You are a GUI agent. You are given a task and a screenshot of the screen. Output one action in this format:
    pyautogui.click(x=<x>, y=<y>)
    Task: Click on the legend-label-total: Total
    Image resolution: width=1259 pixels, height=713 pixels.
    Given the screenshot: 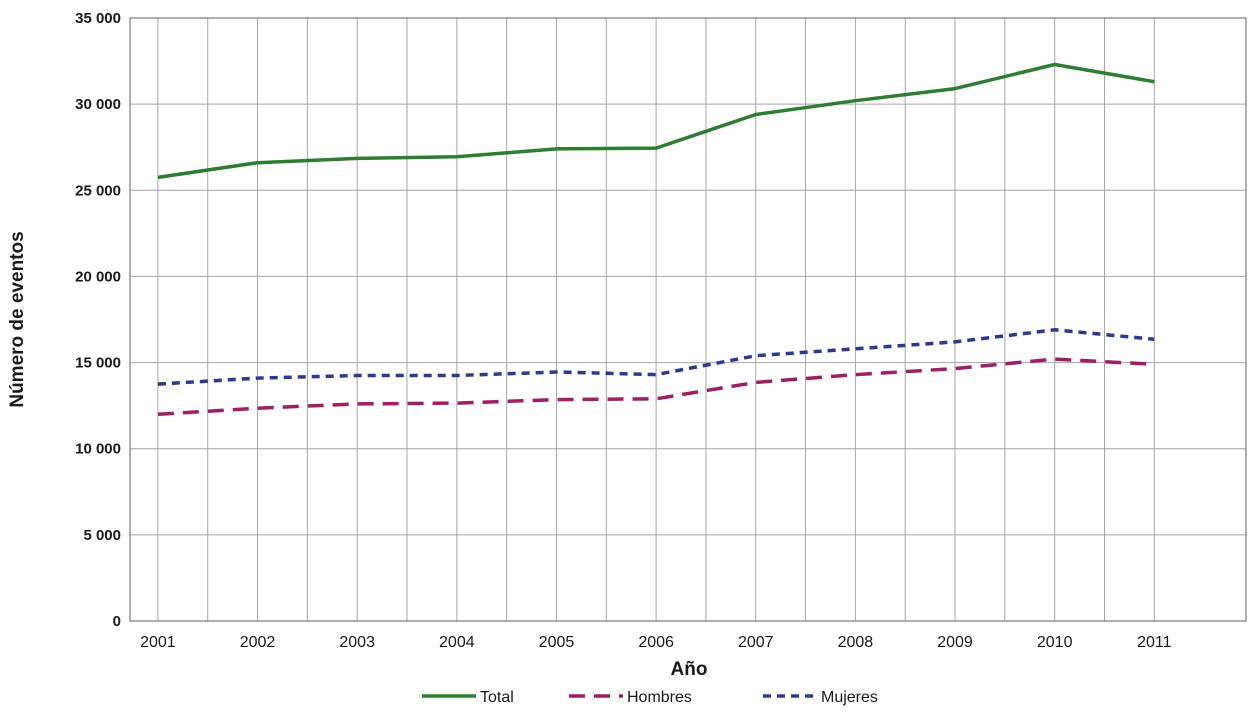 What is the action you would take?
    pyautogui.click(x=497, y=697)
    